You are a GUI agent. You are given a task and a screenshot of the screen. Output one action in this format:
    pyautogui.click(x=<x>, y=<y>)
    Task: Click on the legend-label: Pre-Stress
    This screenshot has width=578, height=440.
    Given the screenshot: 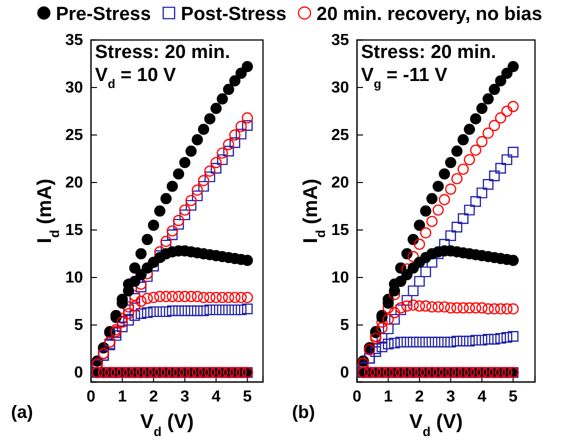 What is the action you would take?
    pyautogui.click(x=103, y=14)
    